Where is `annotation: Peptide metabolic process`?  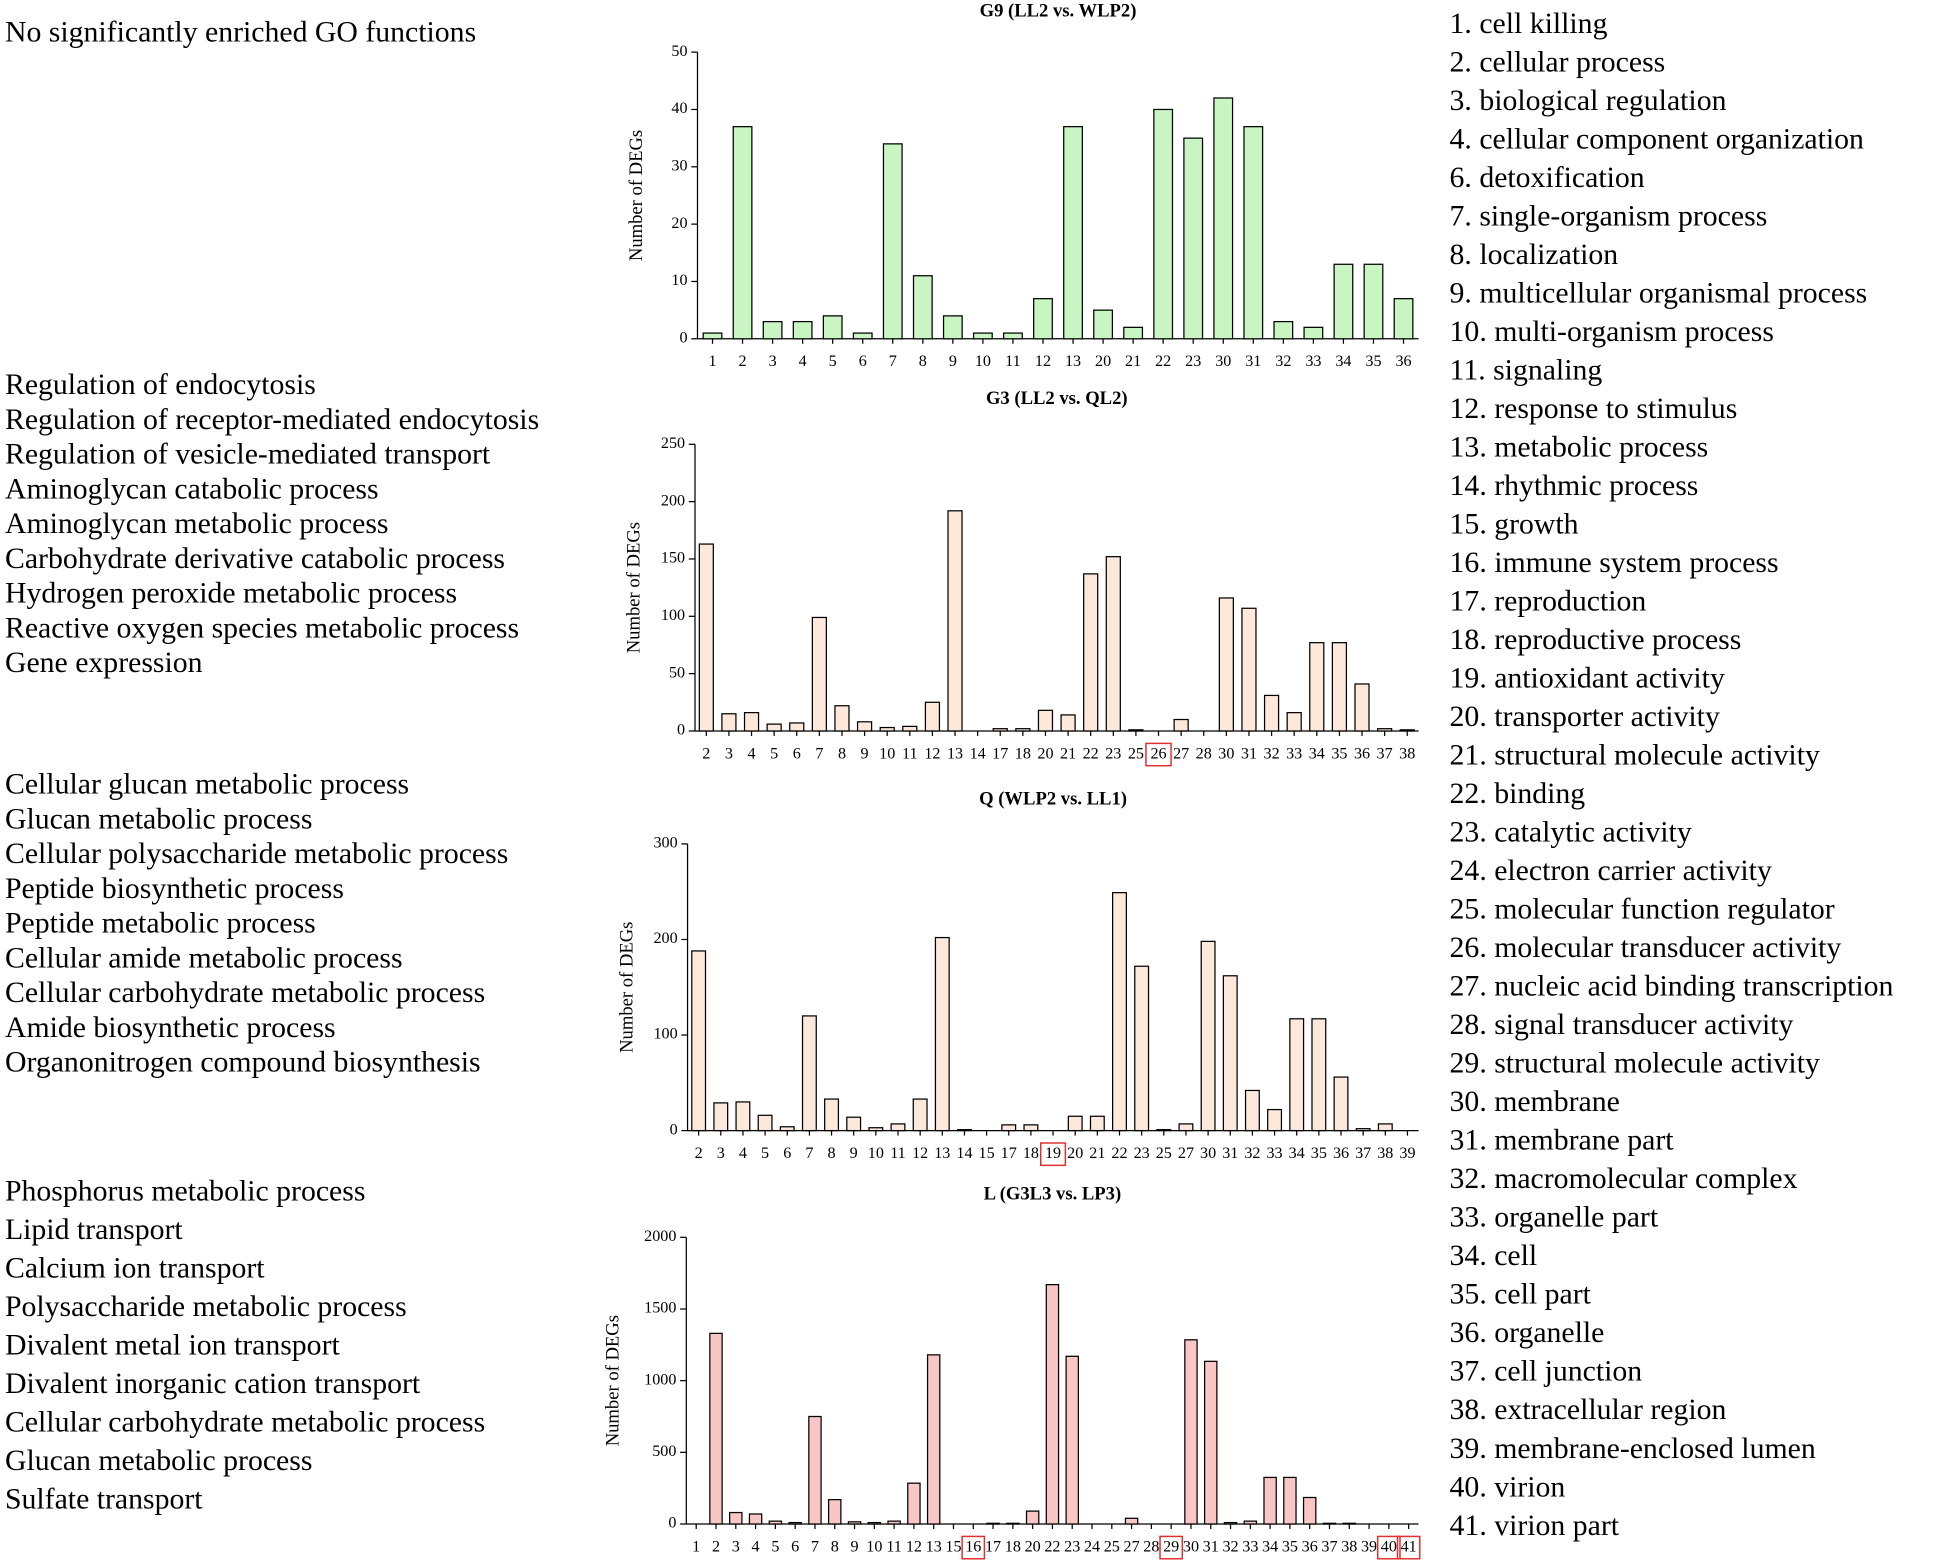 annotation: Peptide metabolic process is located at coordinates (160, 923).